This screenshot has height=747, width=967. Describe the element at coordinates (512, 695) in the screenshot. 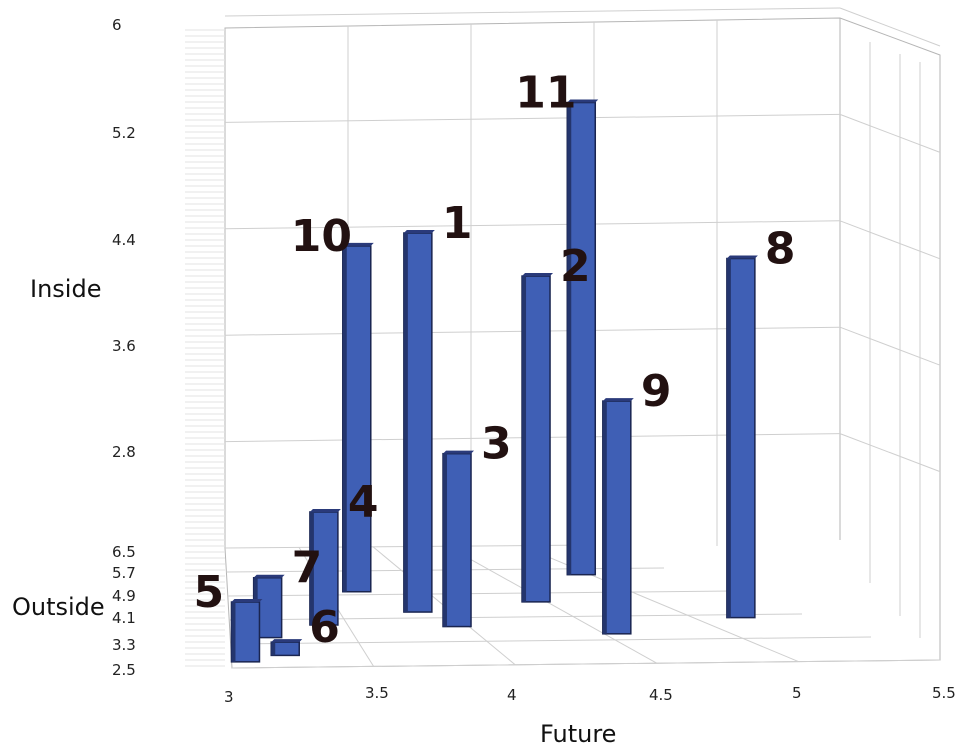

I see `x-tick-label: 4` at that location.